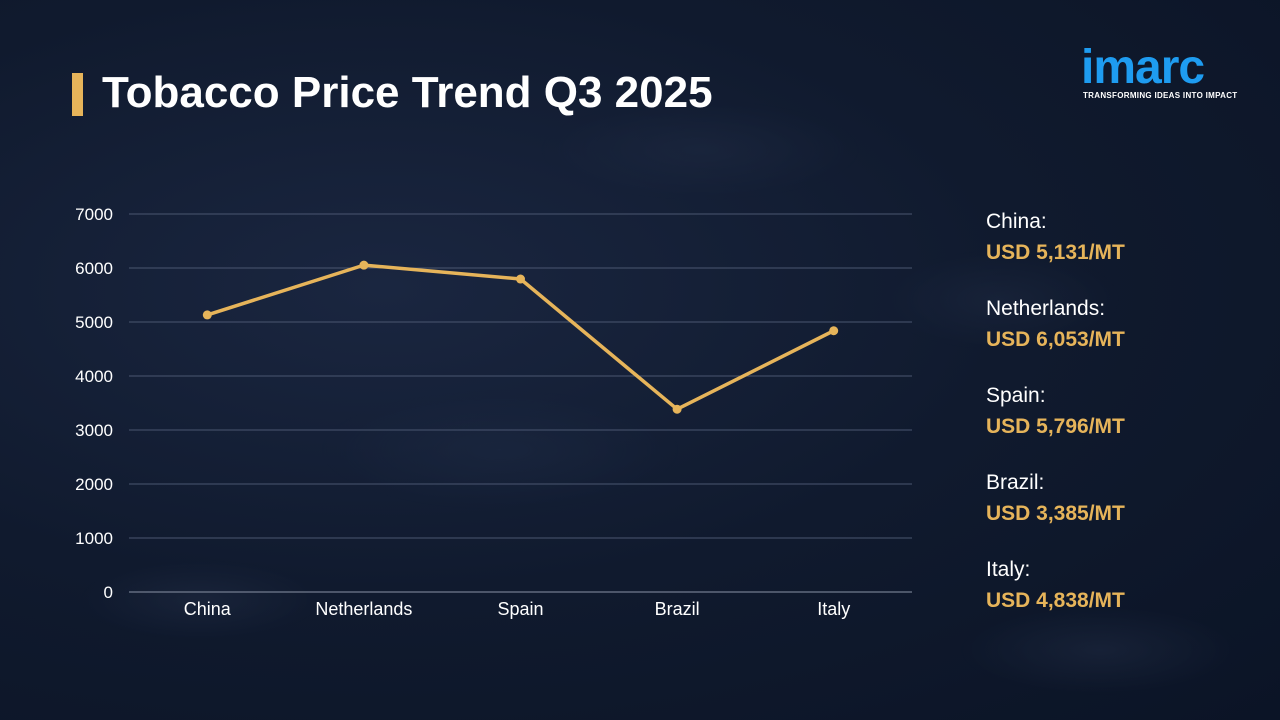 This screenshot has height=720, width=1280. I want to click on x-tick-label: China, so click(208, 609).